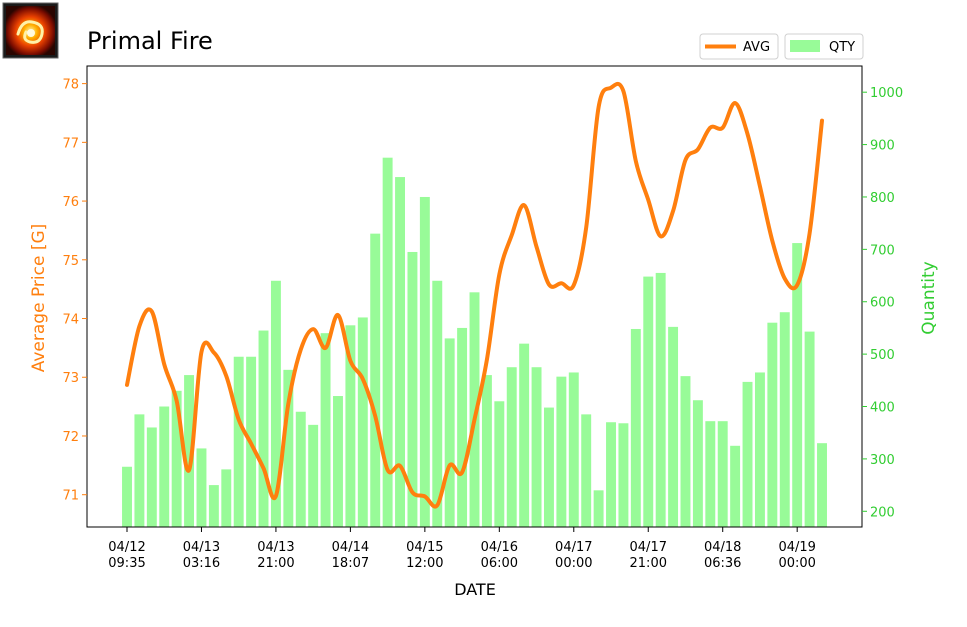  I want to click on x-axis-tick-time: 12:00, so click(424, 563).